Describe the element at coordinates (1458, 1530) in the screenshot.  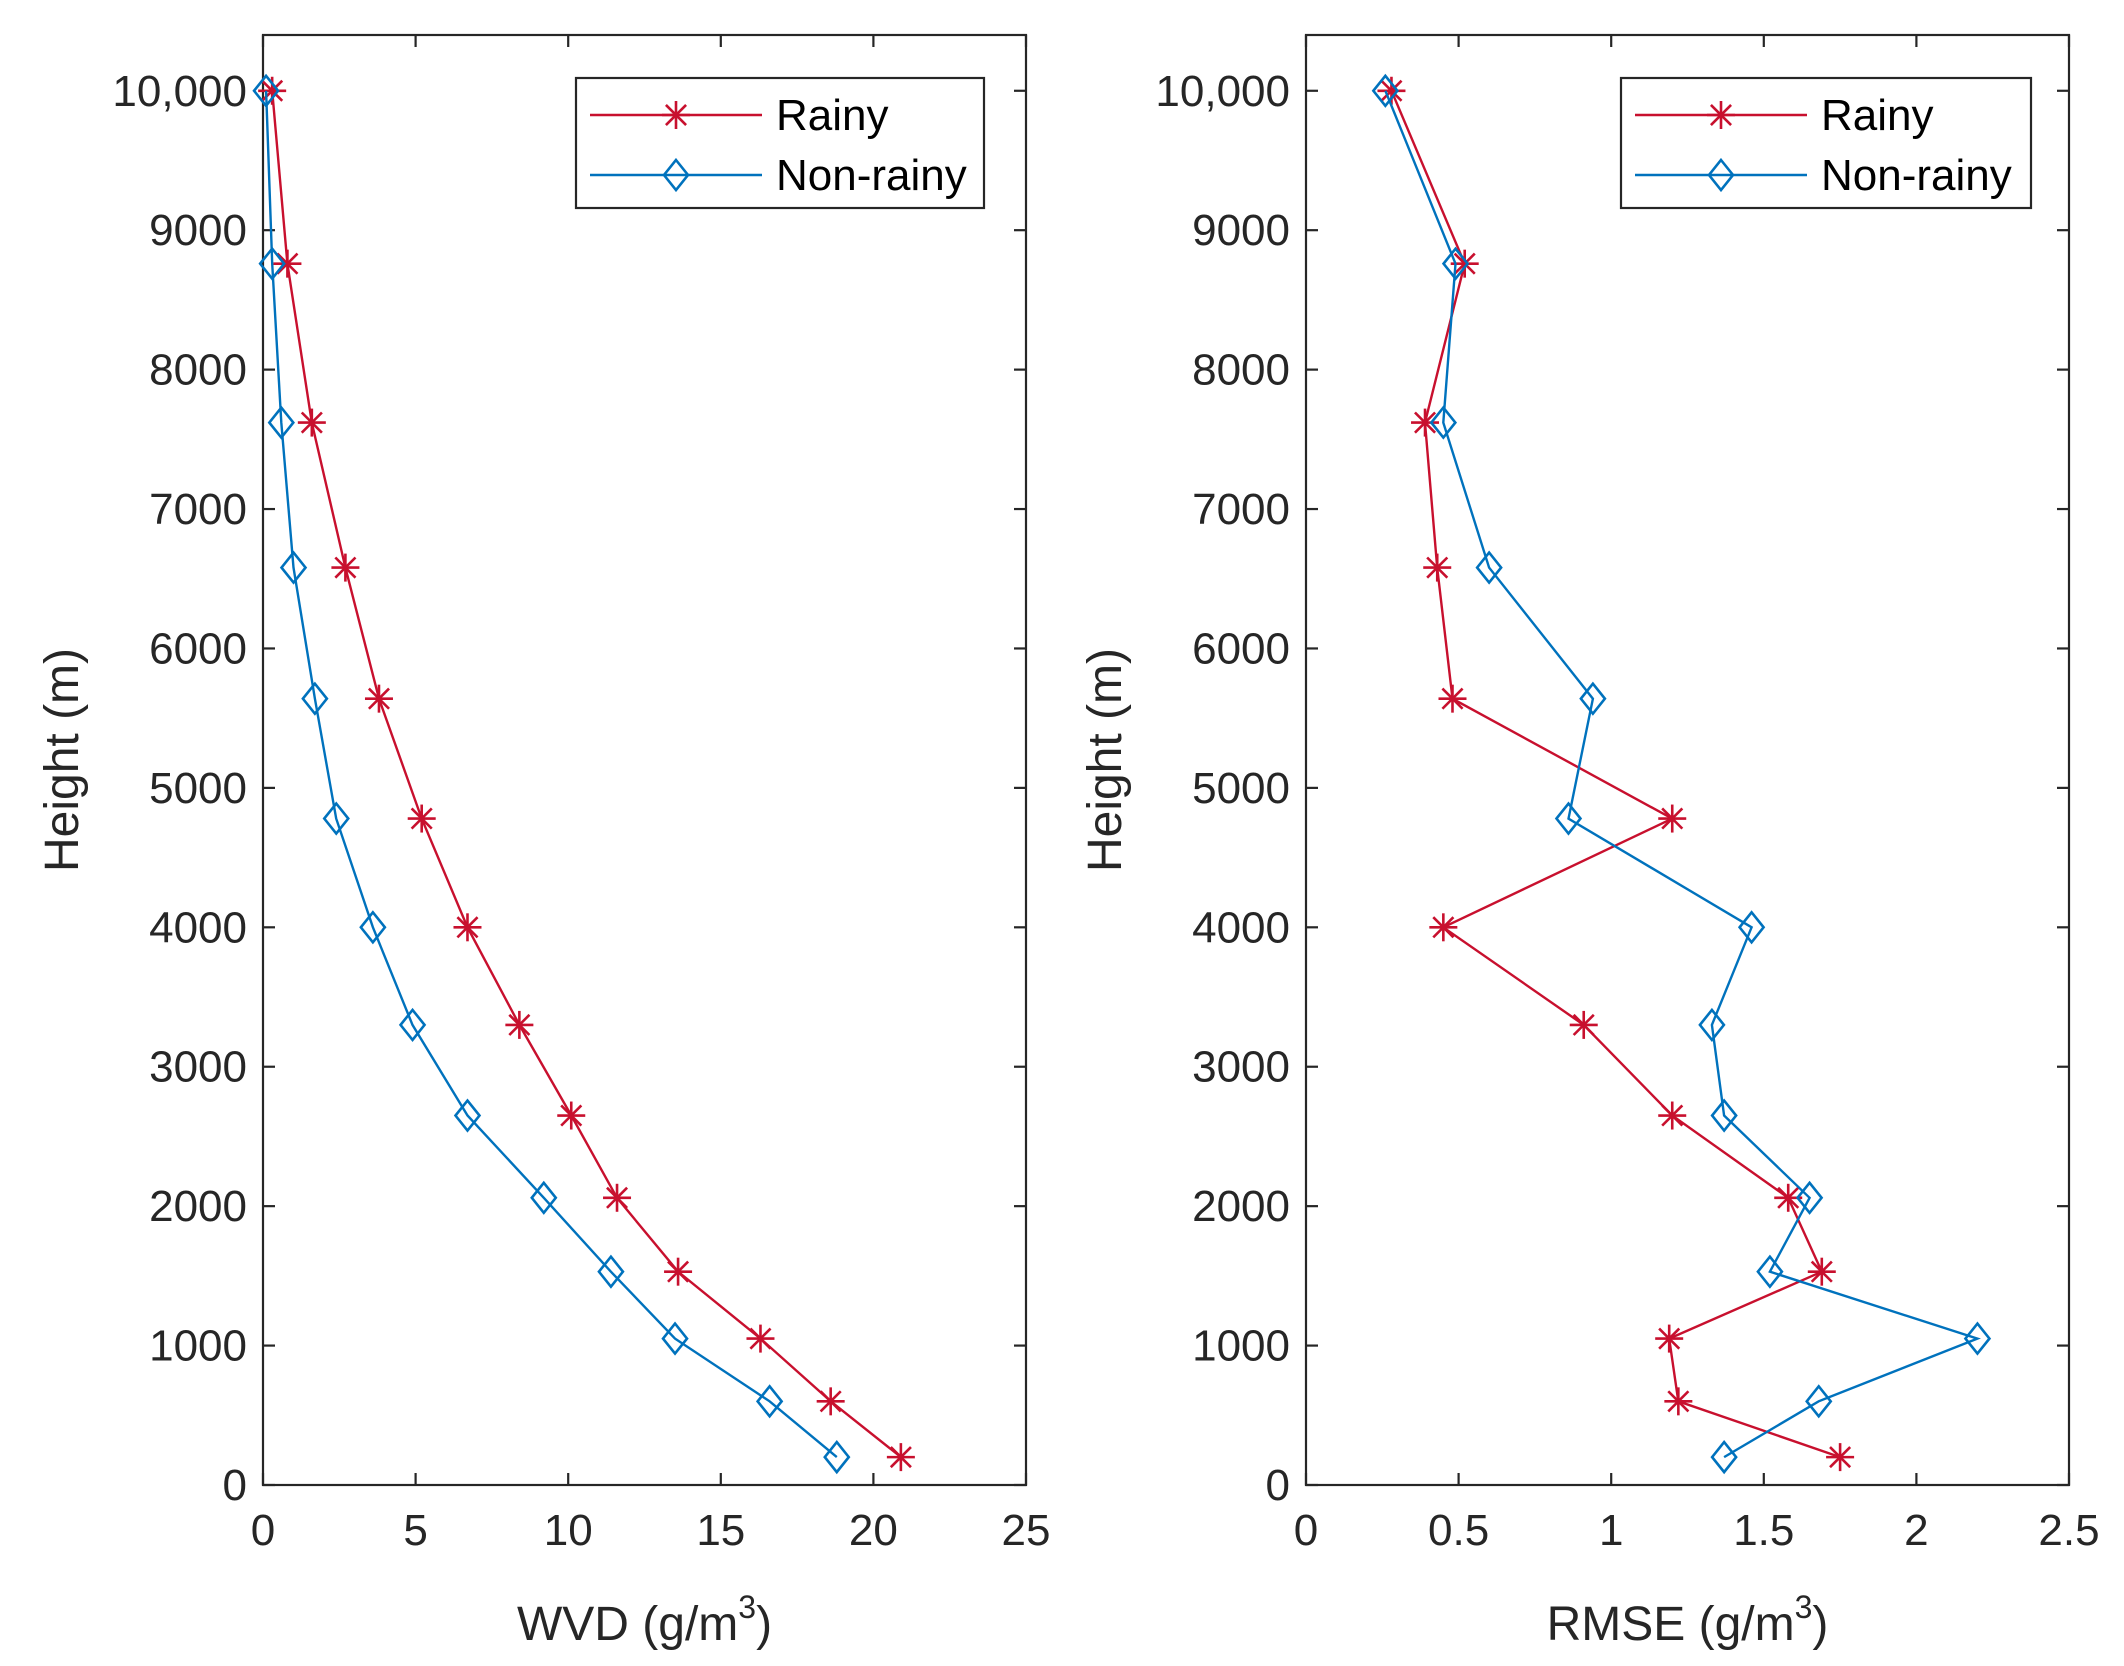
I see `x-tick-label: 0.5` at that location.